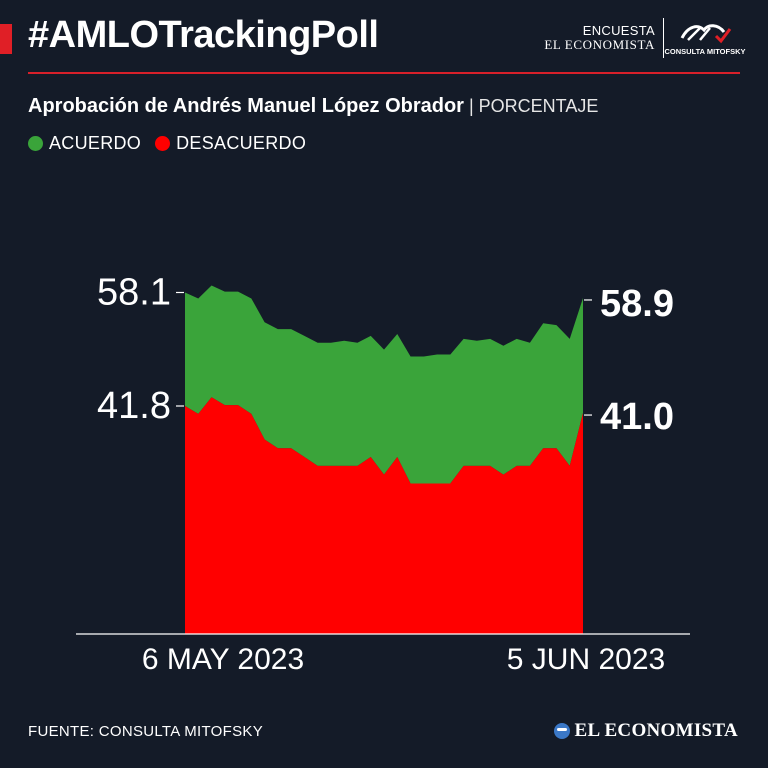  I want to click on area-series-acuerdo, so click(384, 384).